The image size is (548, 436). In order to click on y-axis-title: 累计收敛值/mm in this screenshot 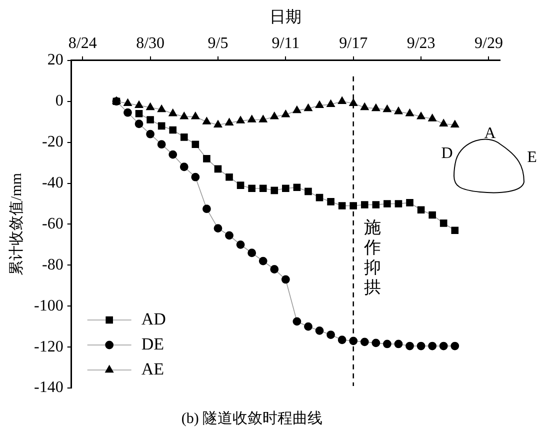, I will do `click(16, 224)`.